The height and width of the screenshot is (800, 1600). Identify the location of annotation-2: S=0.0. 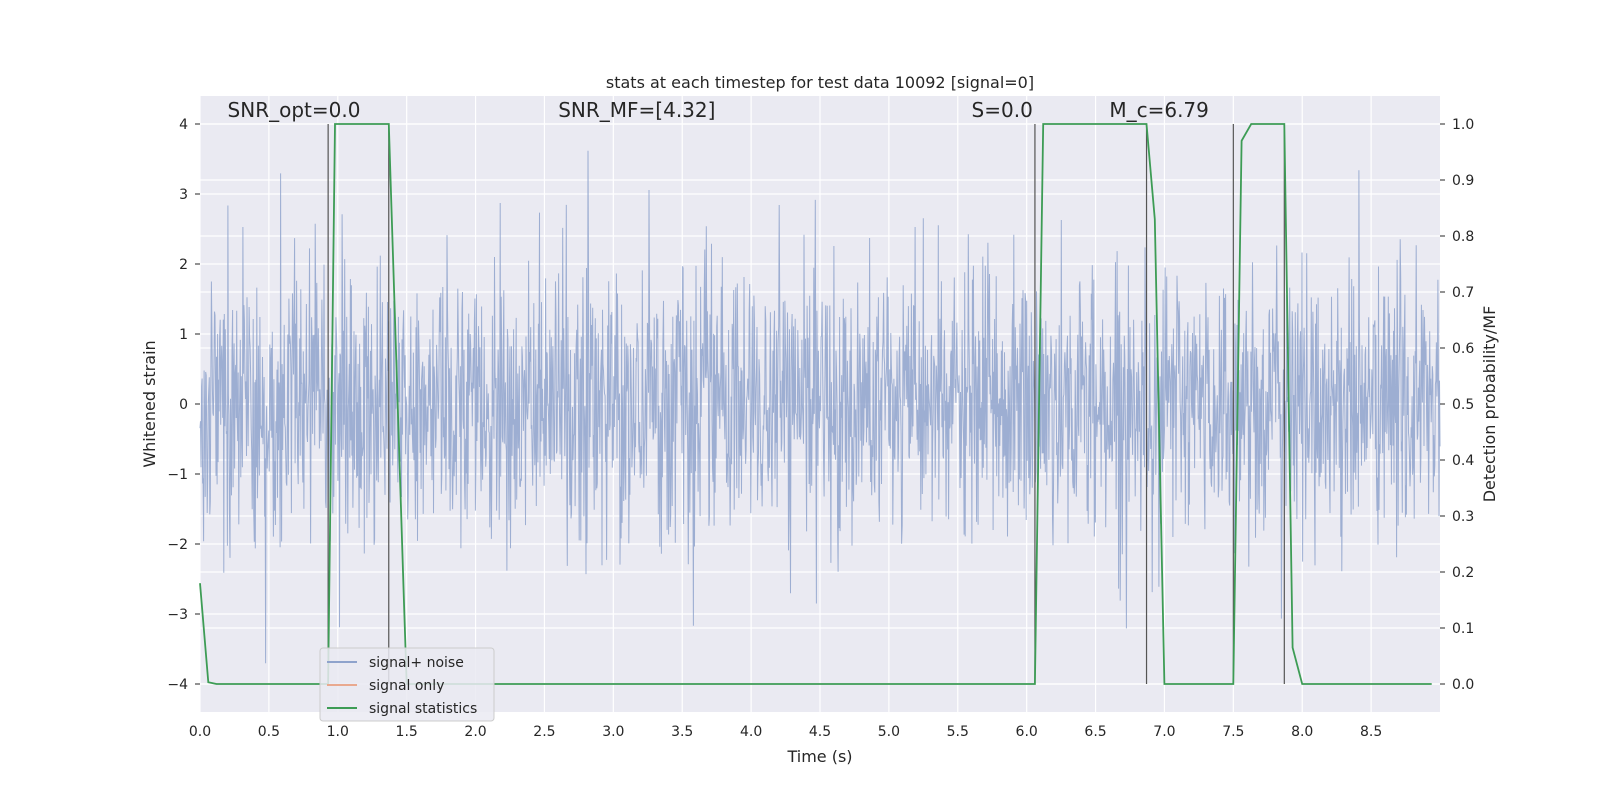
(1002, 110).